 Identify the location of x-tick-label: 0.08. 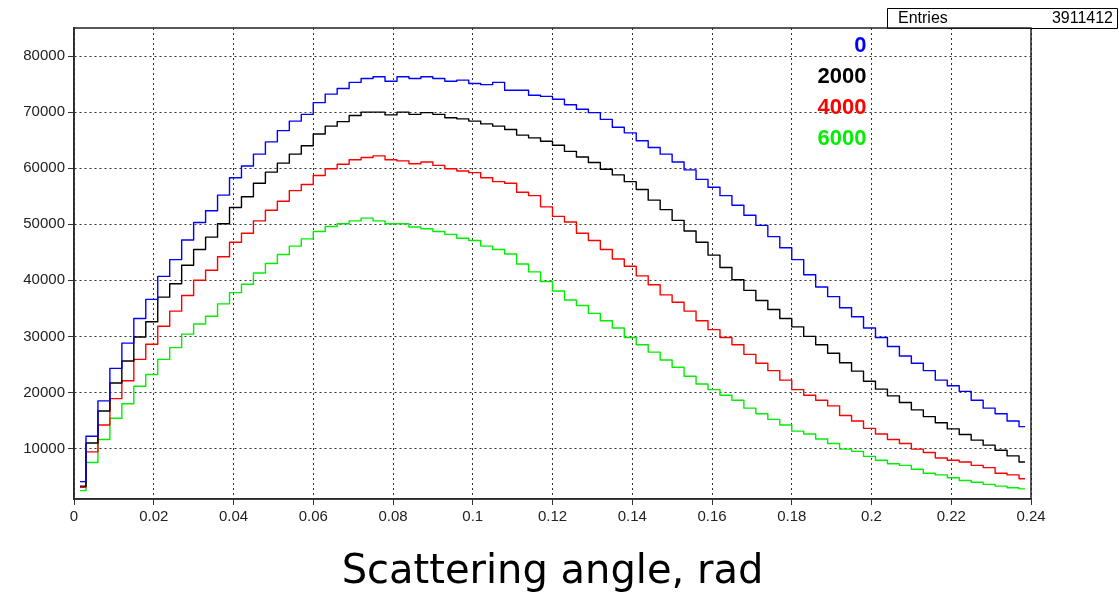
(393, 516).